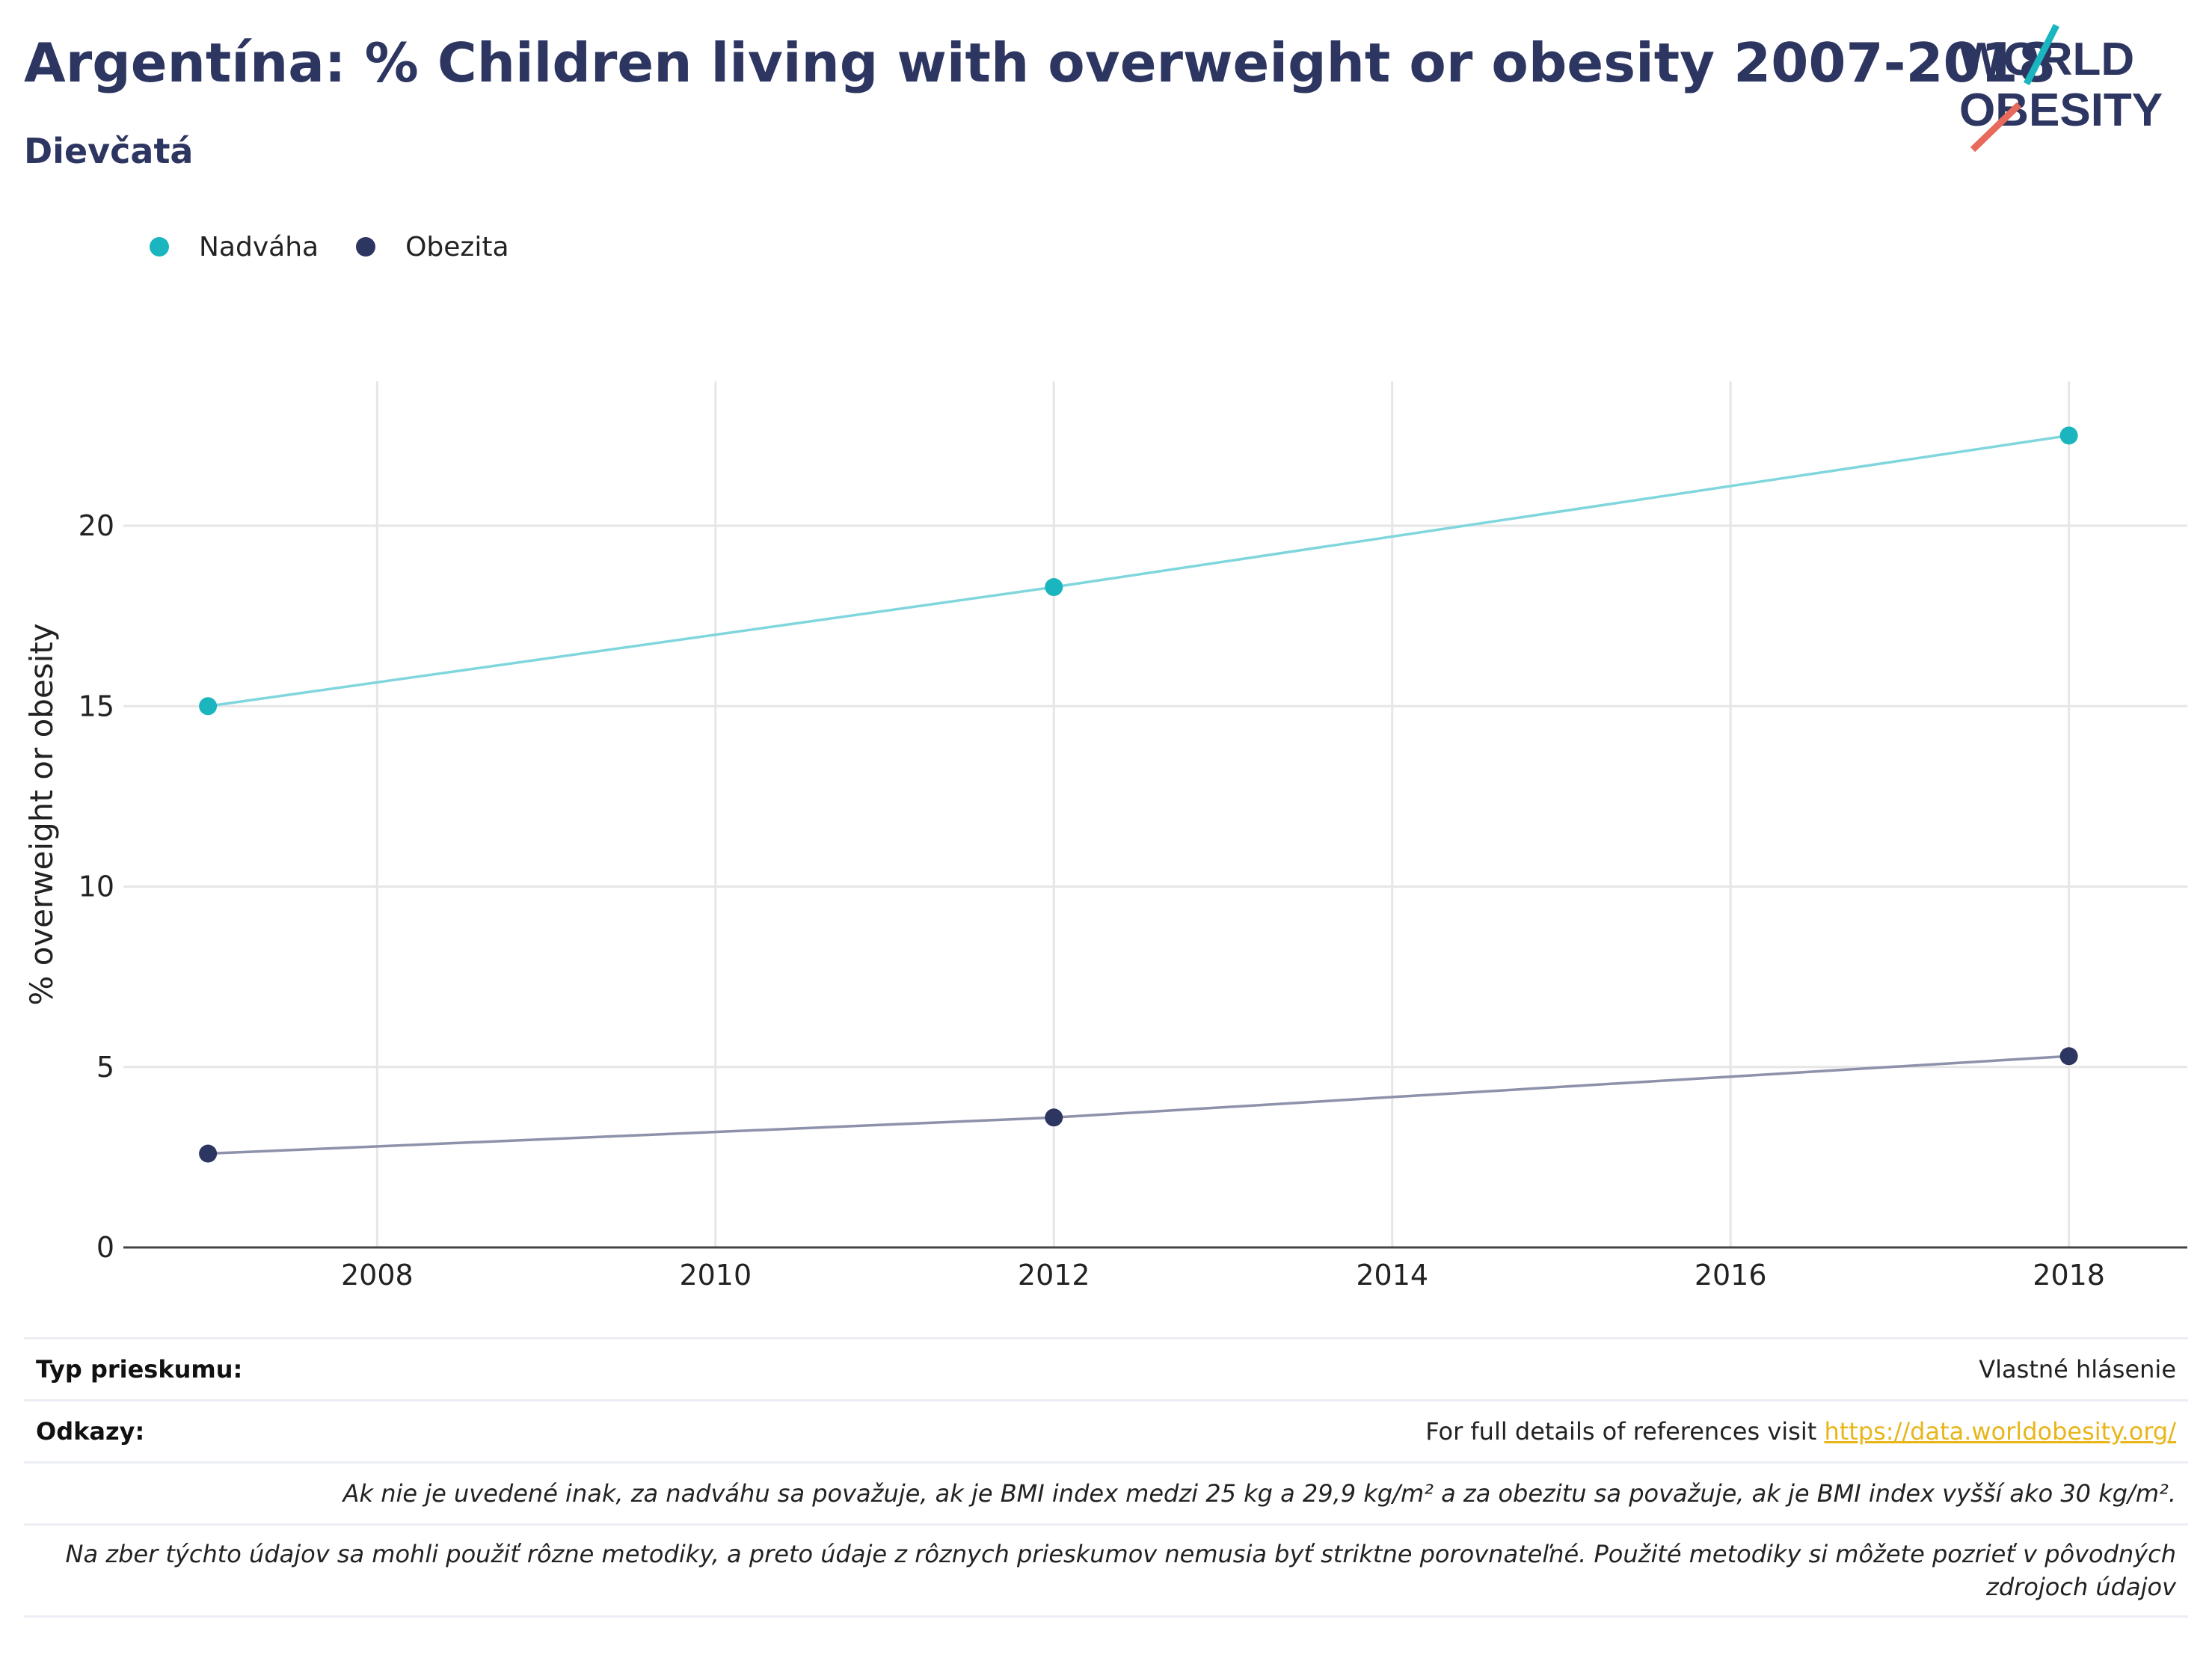 Image resolution: width=2212 pixels, height=1655 pixels. I want to click on data-point-0-2007, so click(208, 706).